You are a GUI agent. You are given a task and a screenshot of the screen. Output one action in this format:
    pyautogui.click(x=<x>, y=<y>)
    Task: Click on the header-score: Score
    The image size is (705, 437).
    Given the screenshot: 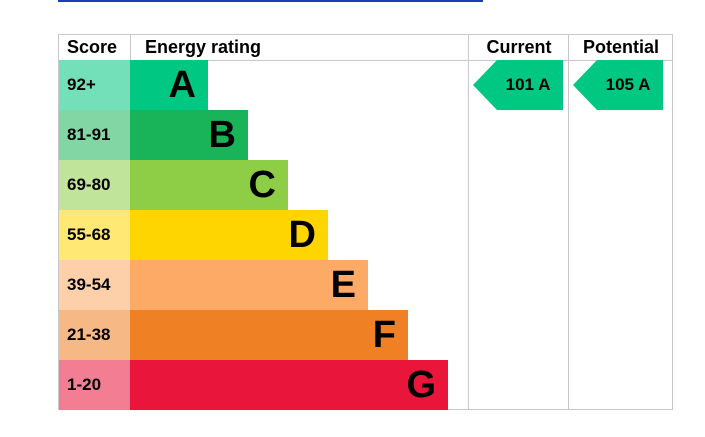 What is the action you would take?
    pyautogui.click(x=92, y=47)
    